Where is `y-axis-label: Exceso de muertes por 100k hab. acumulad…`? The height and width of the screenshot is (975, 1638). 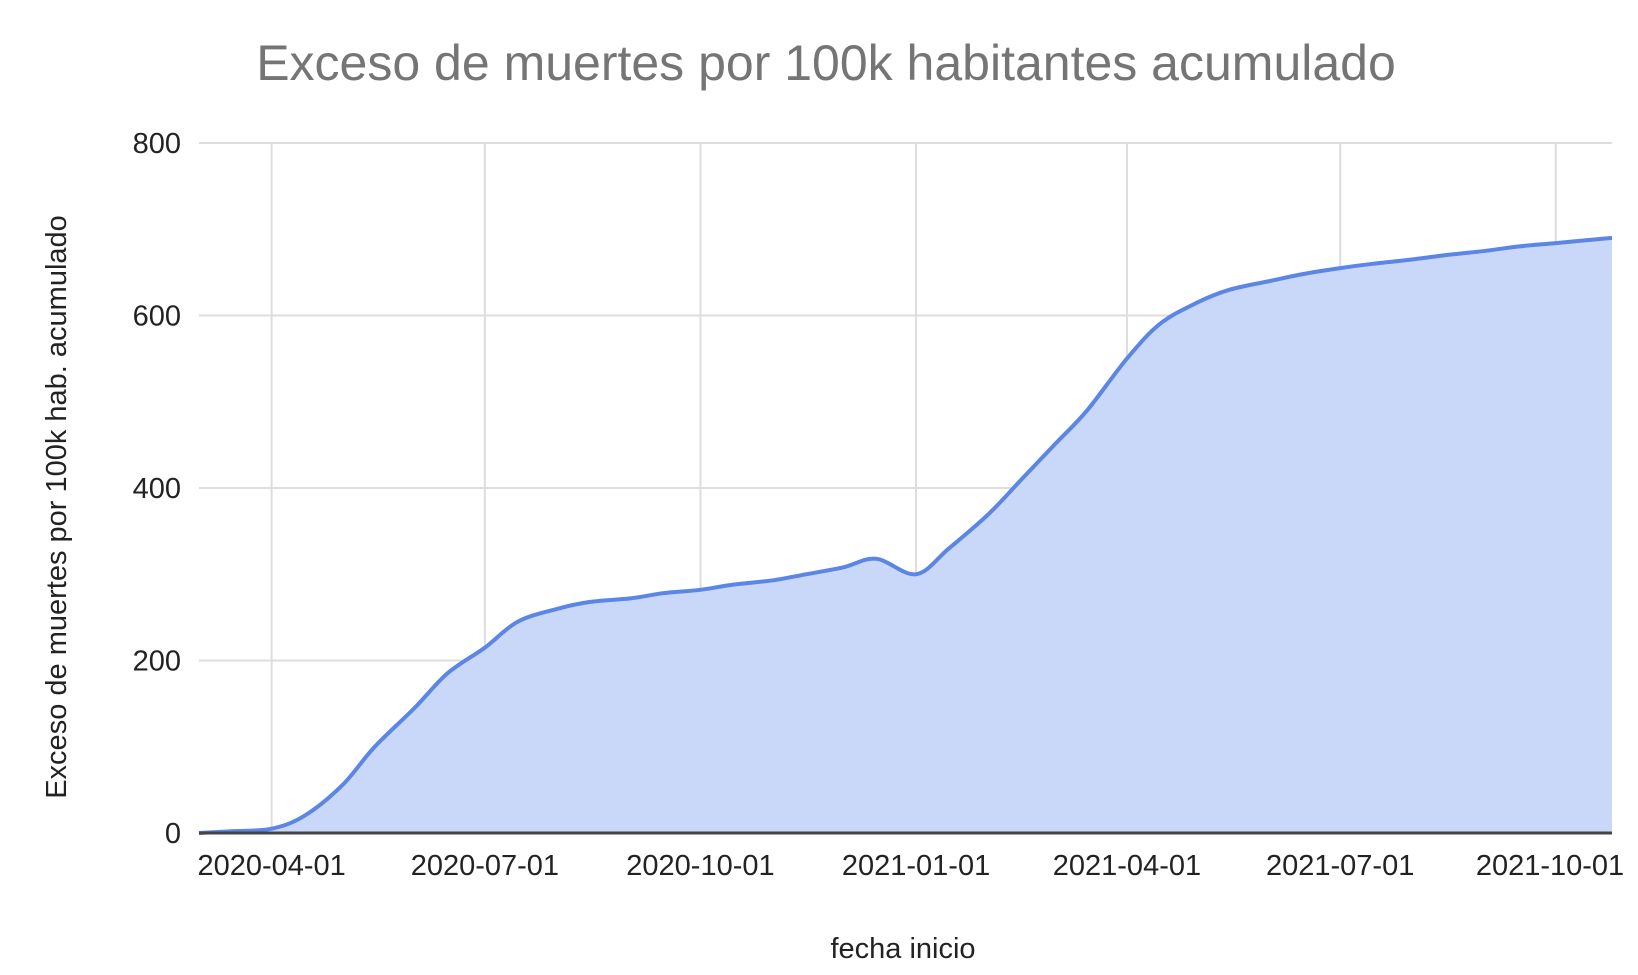
y-axis-label: Exceso de muertes por 100k hab. acumulad… is located at coordinates (57, 507).